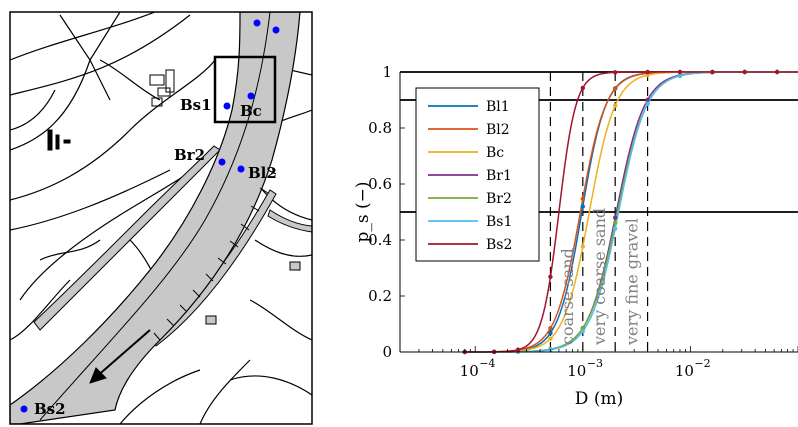 Image resolution: width=798 pixels, height=427 pixels. I want to click on y-tick-label: 0.8, so click(380, 128).